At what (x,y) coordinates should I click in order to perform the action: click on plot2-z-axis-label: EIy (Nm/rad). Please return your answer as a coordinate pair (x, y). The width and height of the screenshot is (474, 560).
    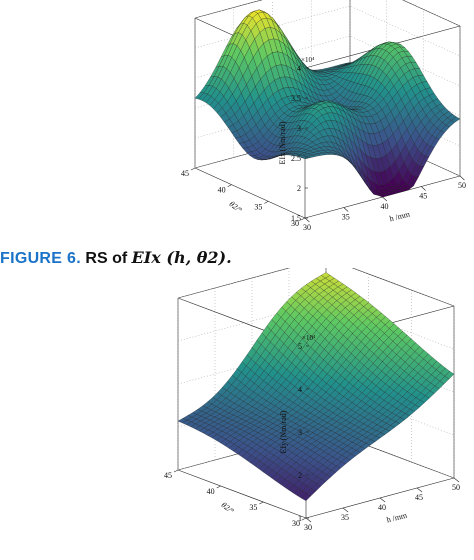
    Looking at the image, I should click on (283, 431).